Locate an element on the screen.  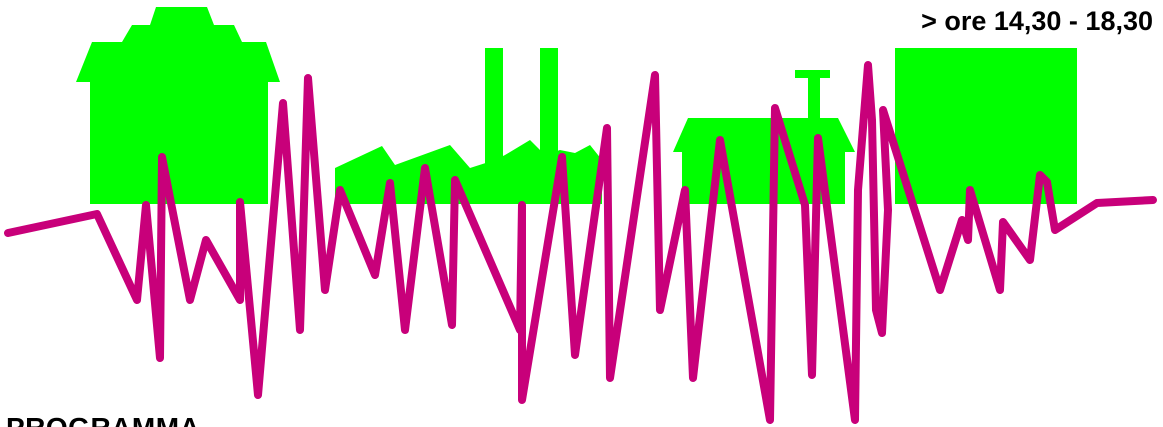
sawtooth-building is located at coordinates (468, 172).